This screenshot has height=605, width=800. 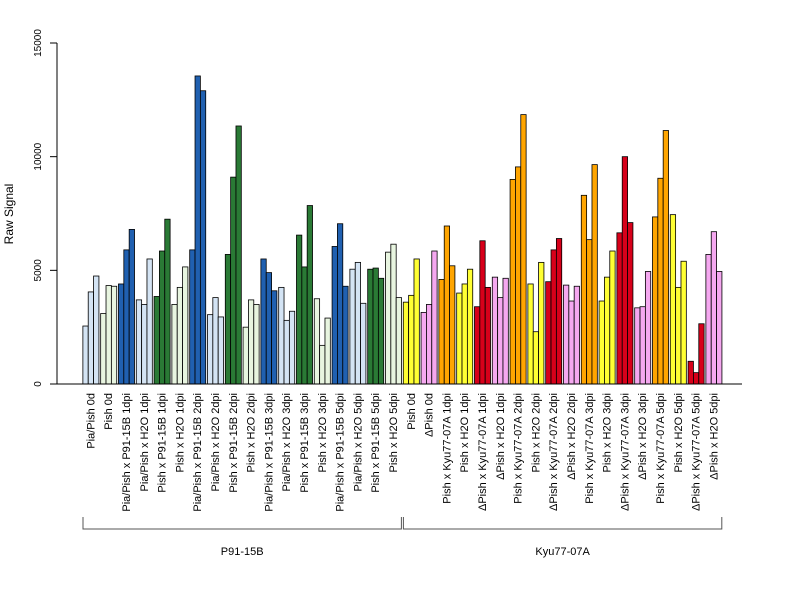 I want to click on x-tick-label: Pish x H2O 2dpi, so click(x=252, y=432).